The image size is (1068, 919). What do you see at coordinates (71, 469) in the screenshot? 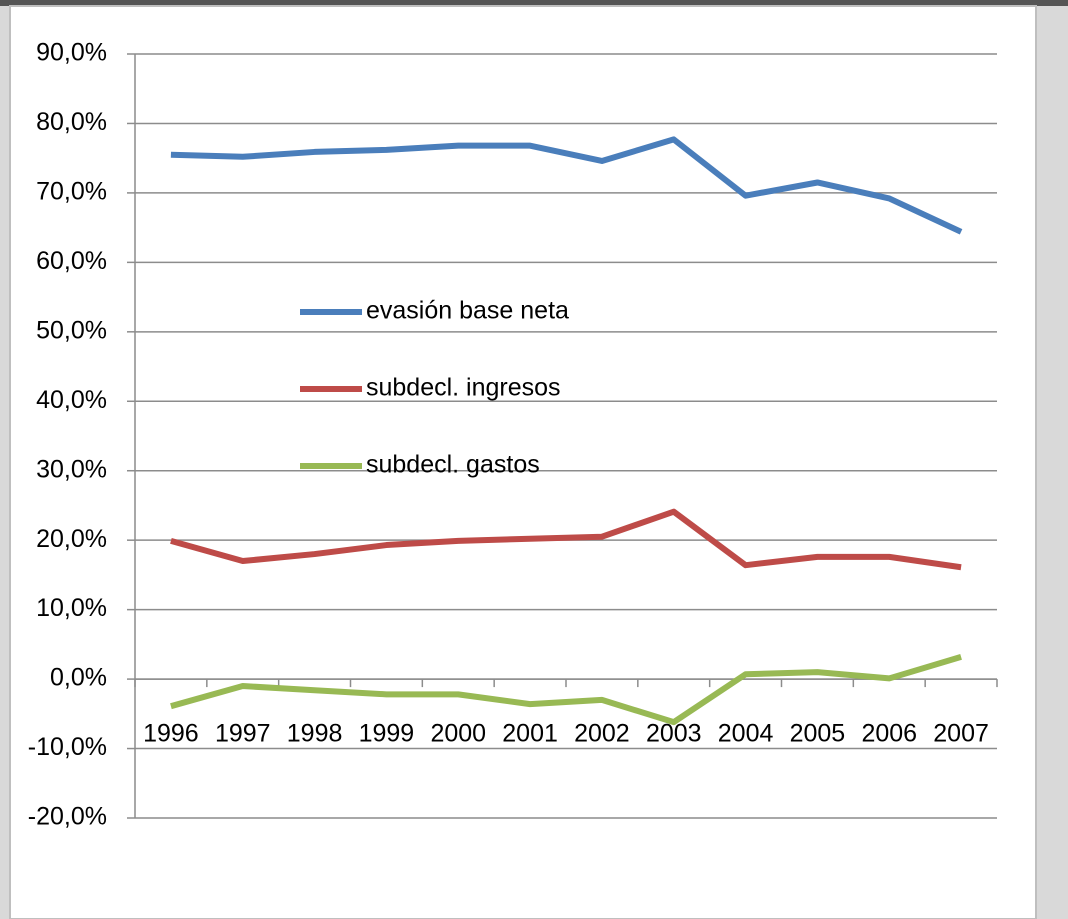
I see `y-tick-label: 30,0%` at bounding box center [71, 469].